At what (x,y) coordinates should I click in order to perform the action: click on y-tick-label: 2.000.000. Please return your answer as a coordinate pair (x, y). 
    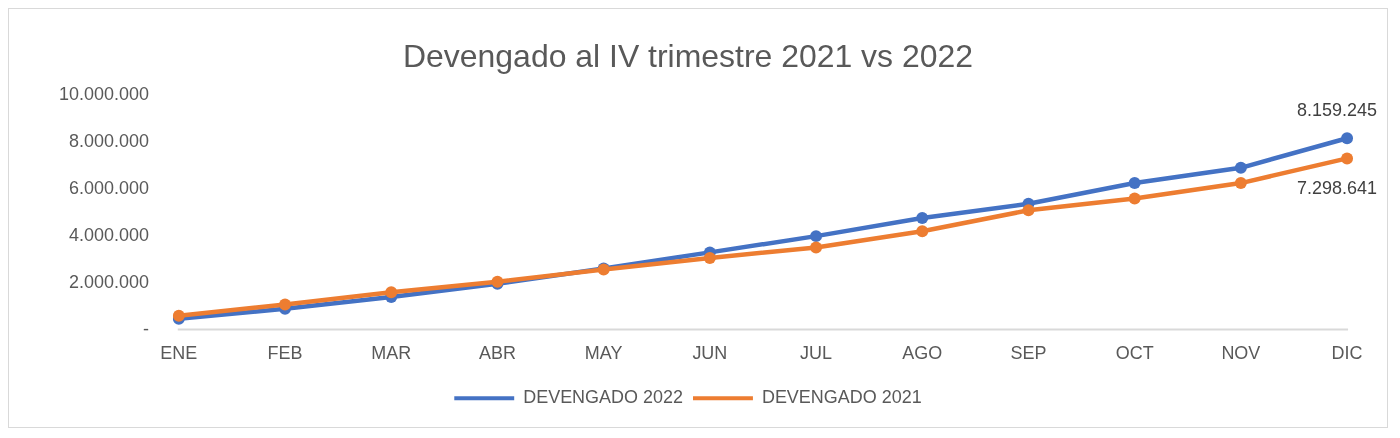
    Looking at the image, I should click on (108, 281).